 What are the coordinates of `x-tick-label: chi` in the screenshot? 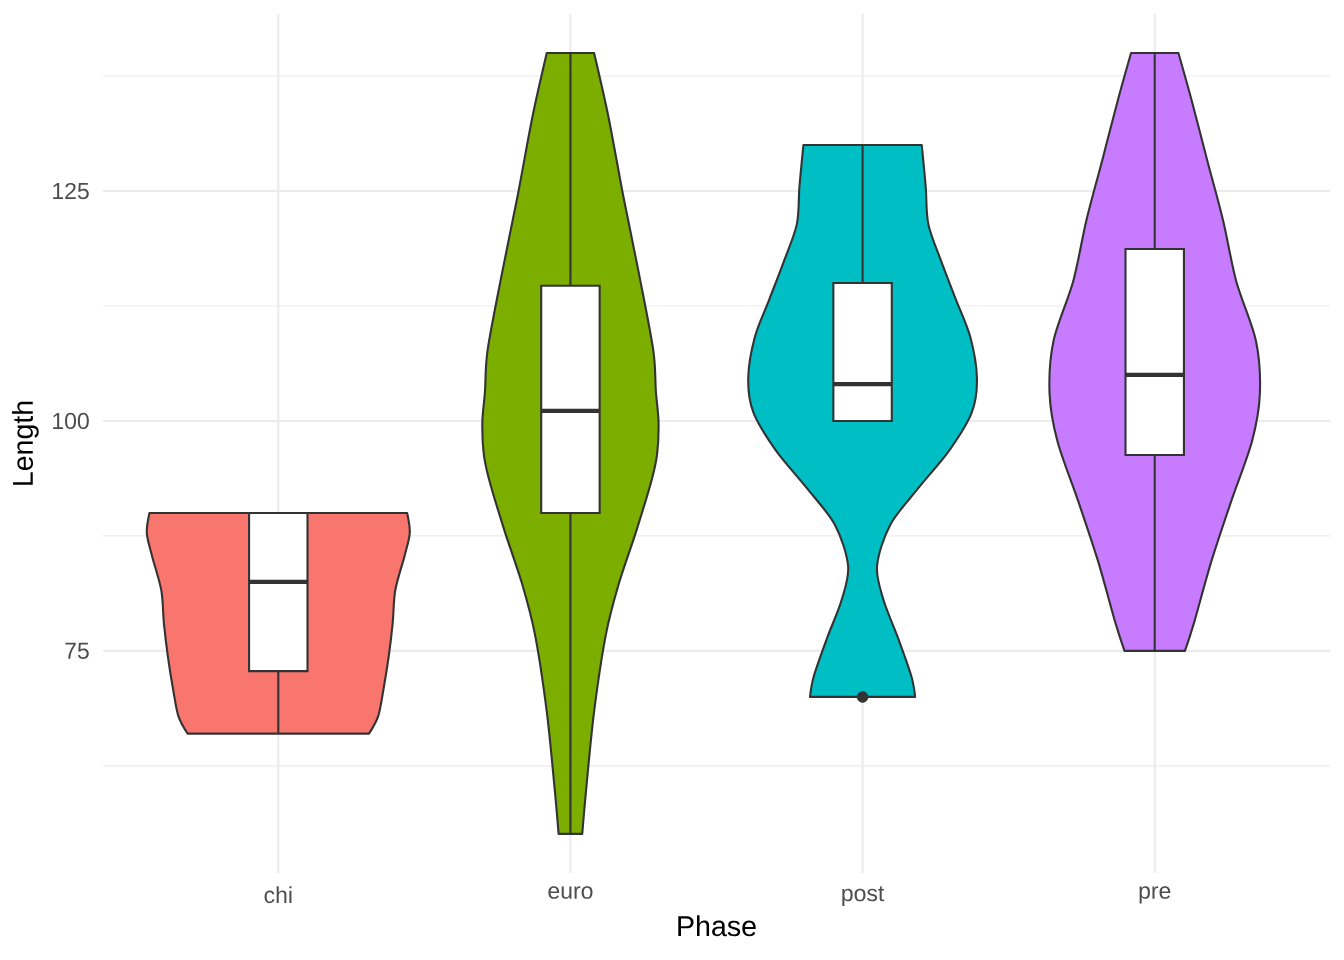 It's located at (278, 895).